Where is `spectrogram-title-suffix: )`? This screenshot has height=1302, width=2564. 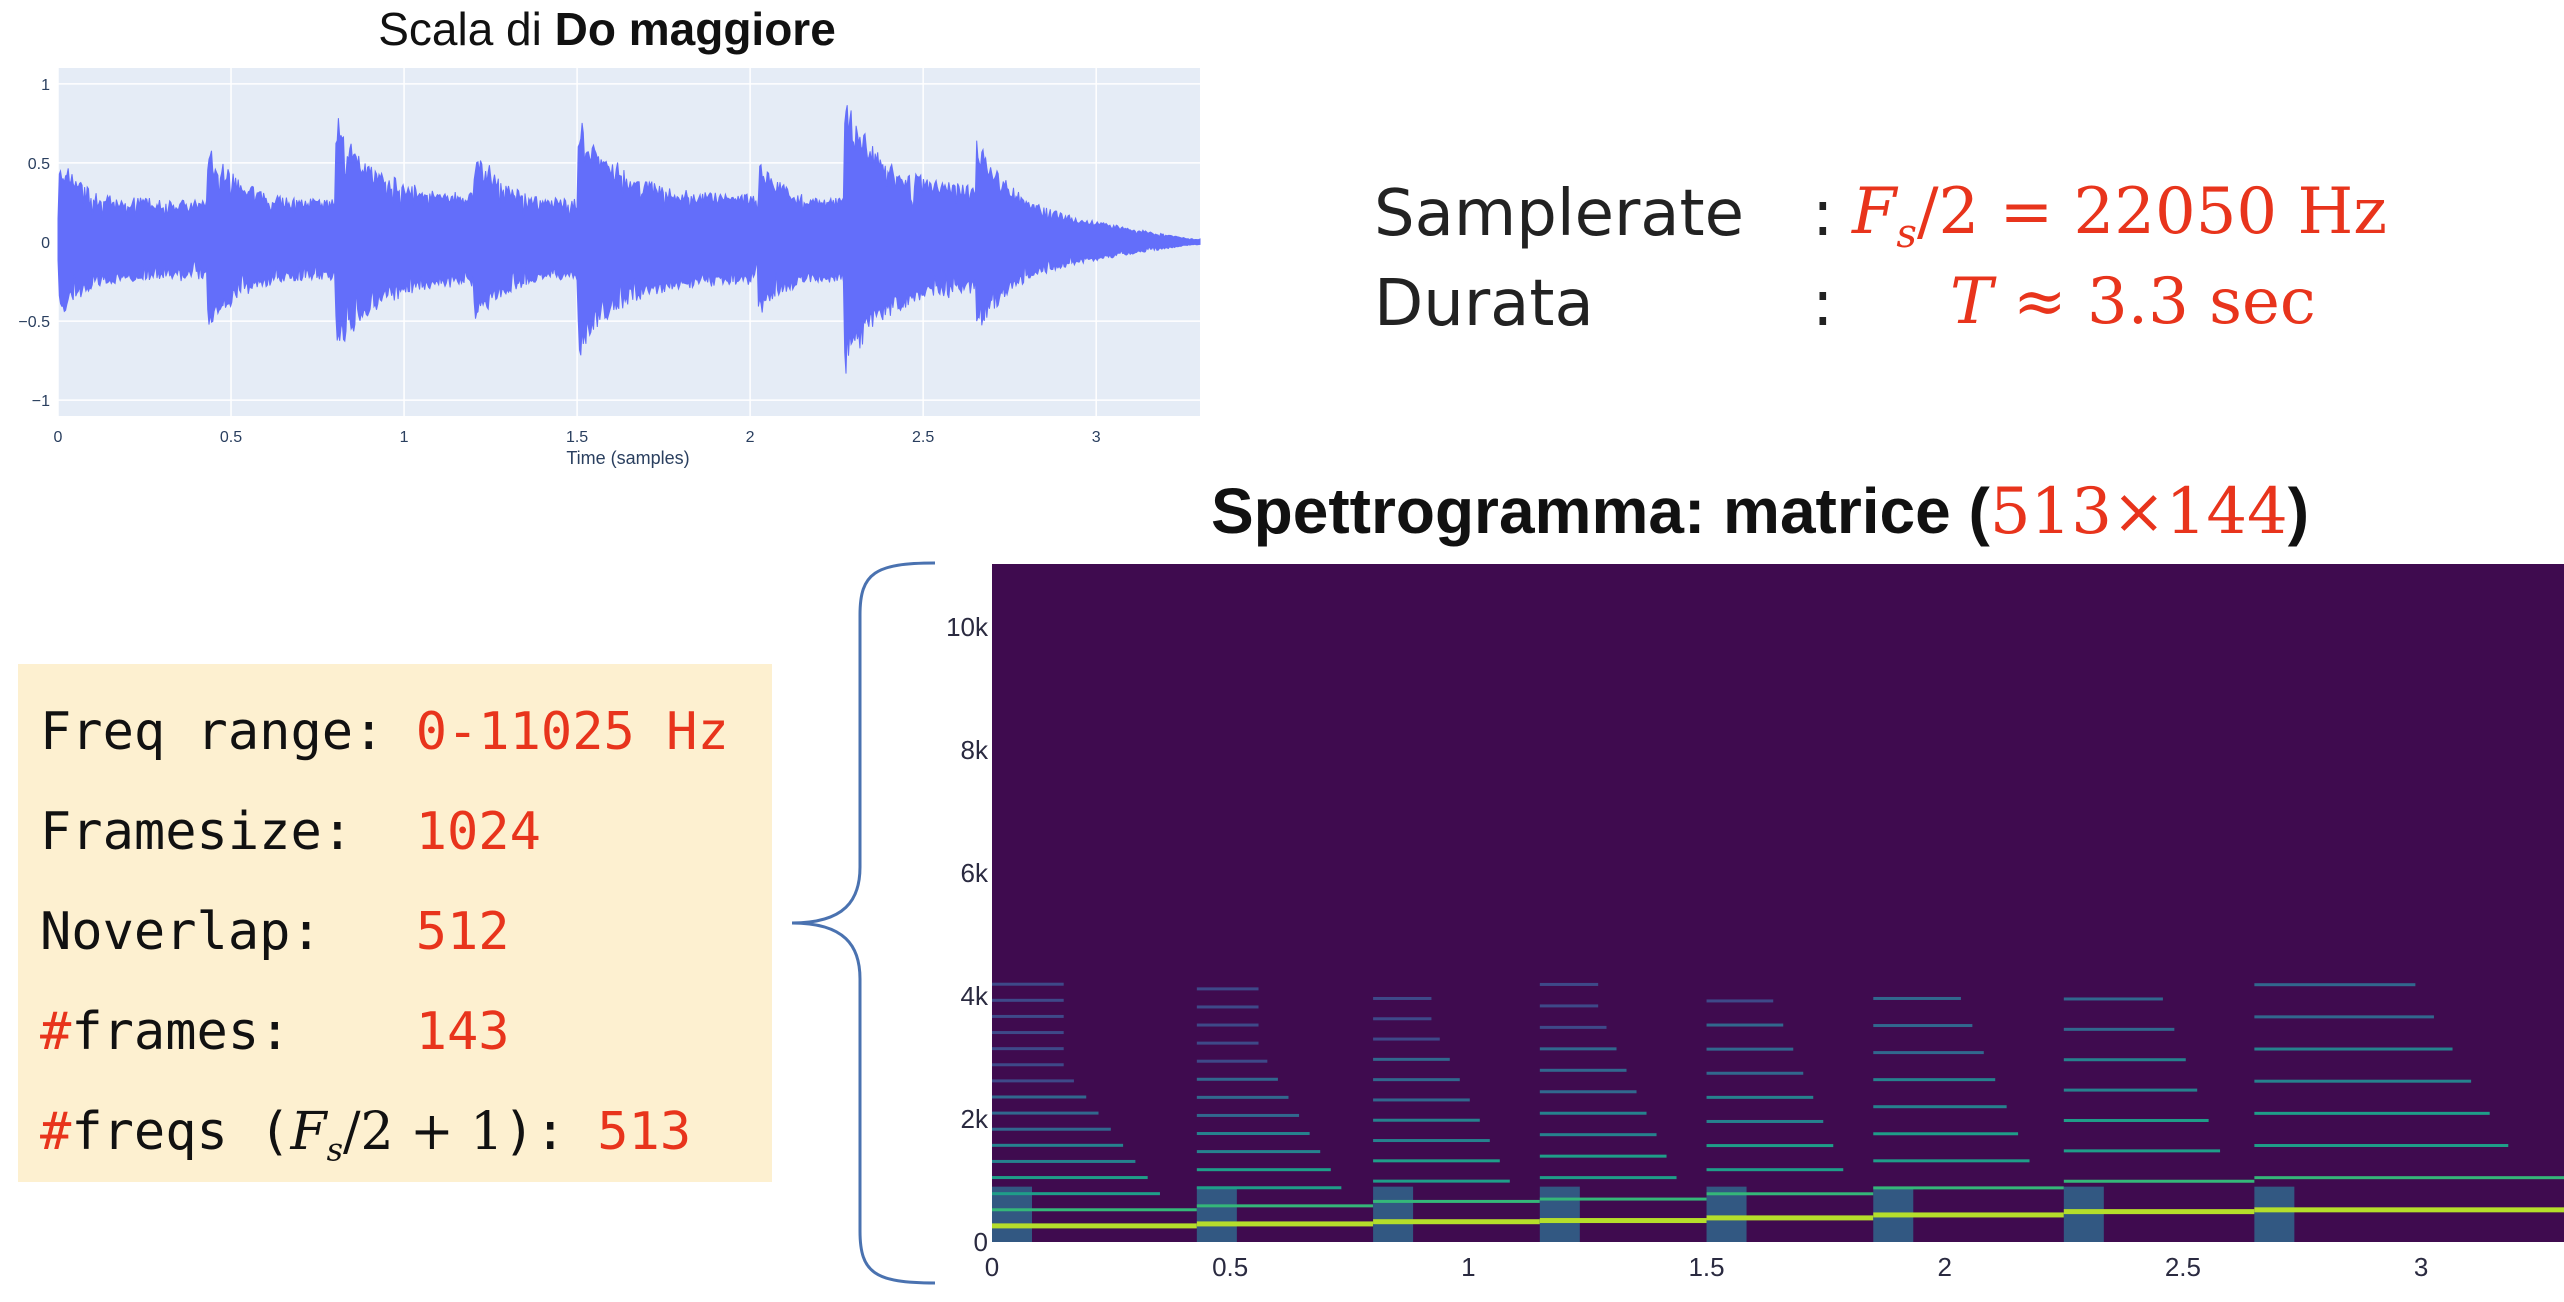
spectrogram-title-suffix: ) is located at coordinates (2298, 511).